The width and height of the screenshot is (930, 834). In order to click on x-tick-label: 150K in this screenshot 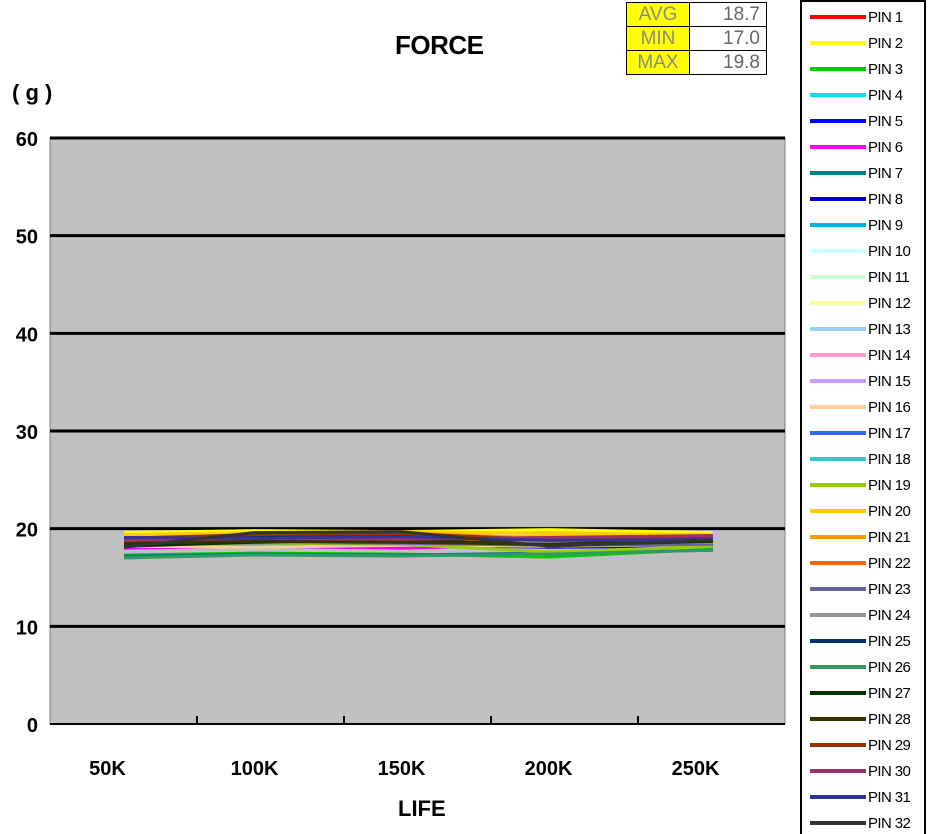, I will do `click(402, 769)`.